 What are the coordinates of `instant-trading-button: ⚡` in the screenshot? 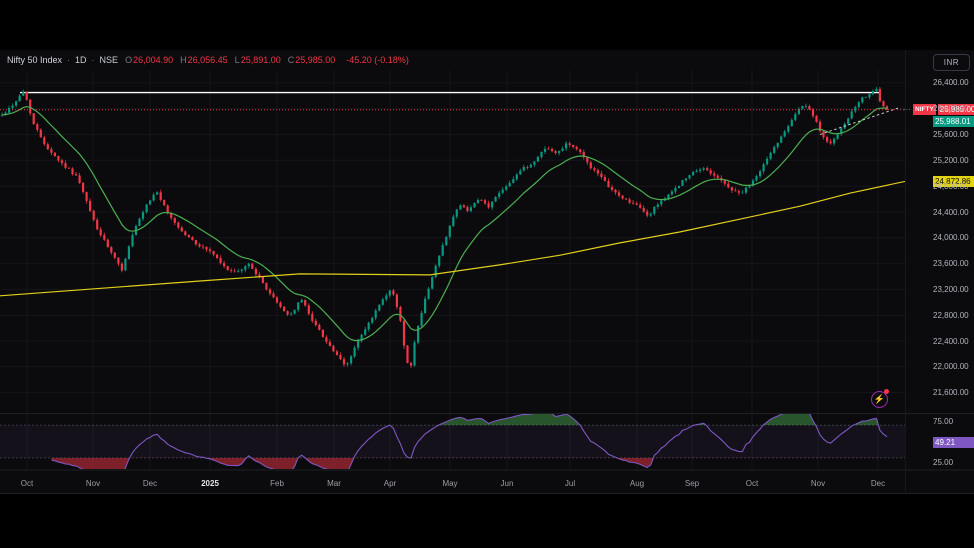 It's located at (879, 399).